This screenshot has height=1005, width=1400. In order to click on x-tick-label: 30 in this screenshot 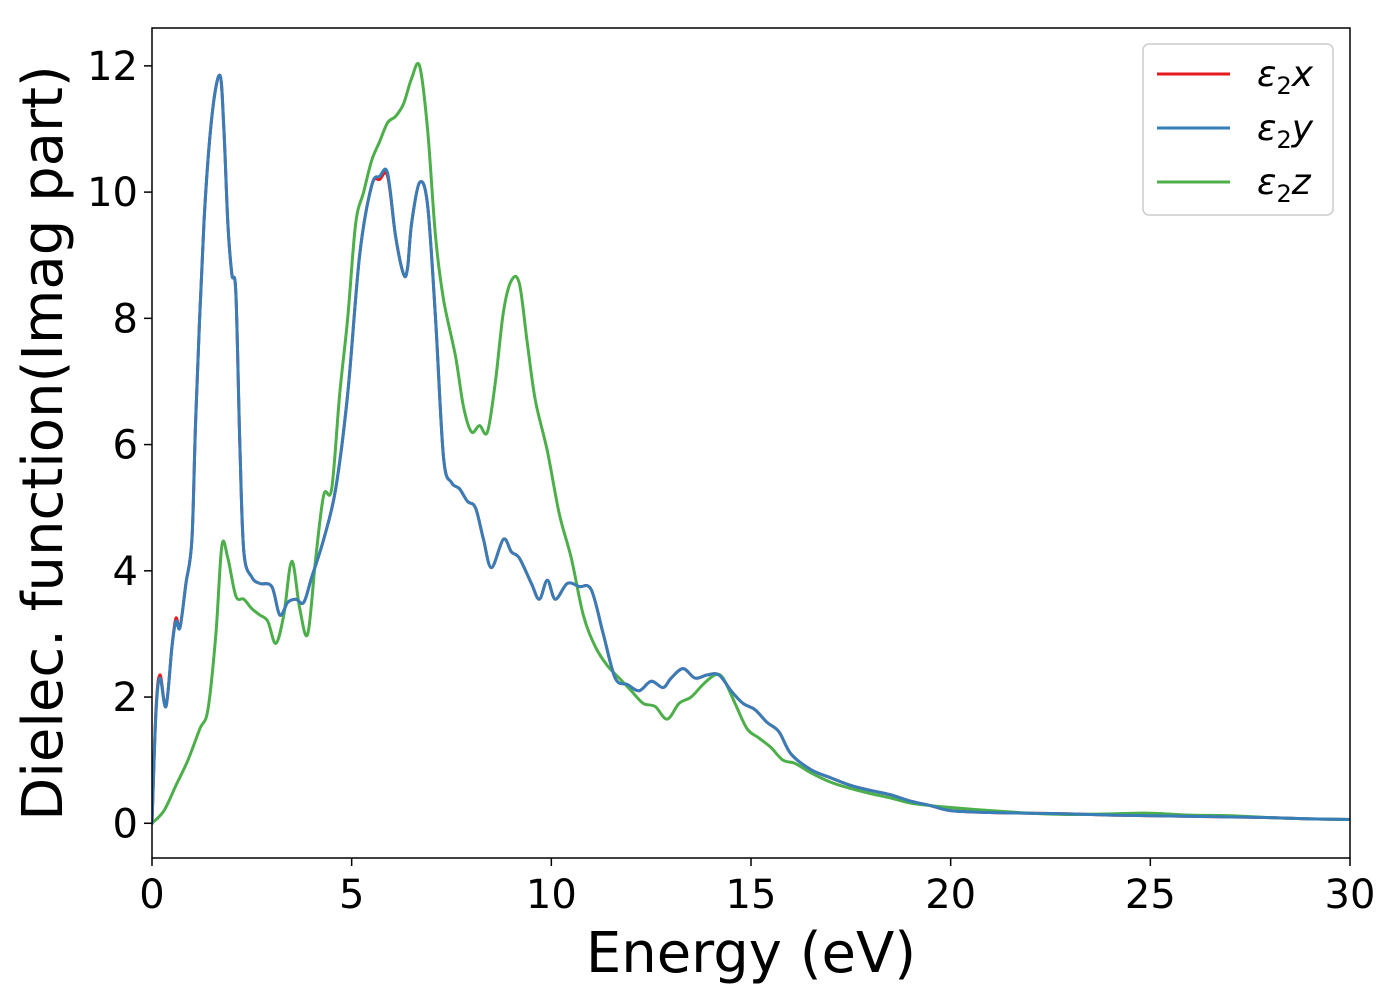, I will do `click(1350, 895)`.